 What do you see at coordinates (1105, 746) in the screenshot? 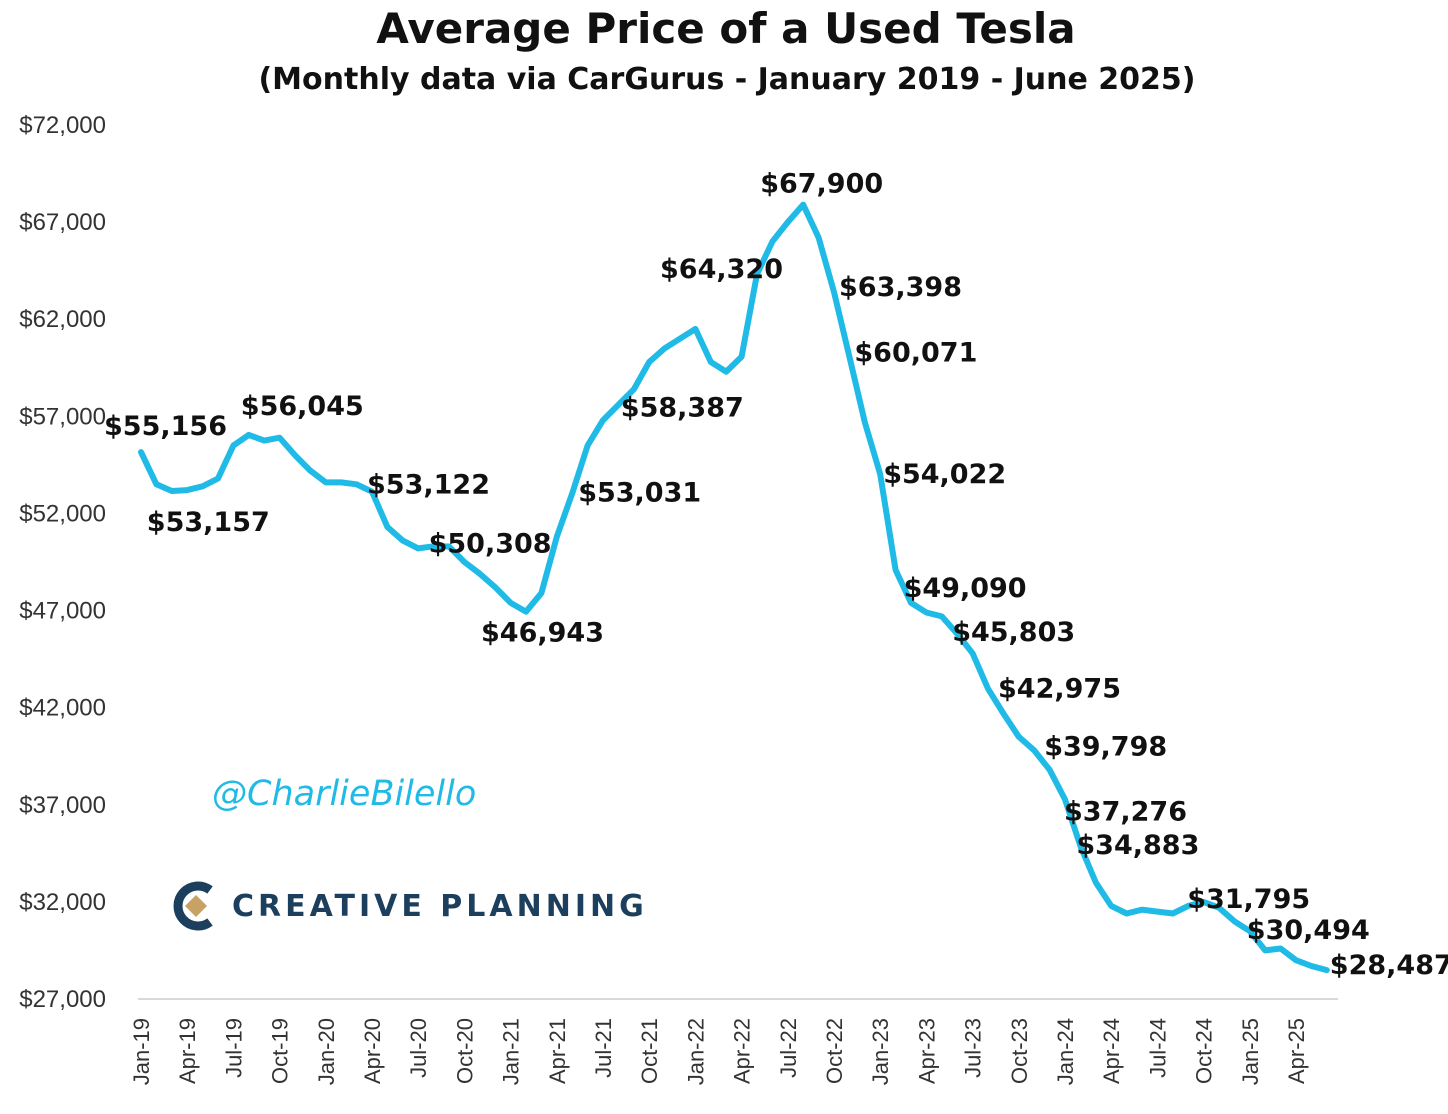
I see `data-label: $39,798` at bounding box center [1105, 746].